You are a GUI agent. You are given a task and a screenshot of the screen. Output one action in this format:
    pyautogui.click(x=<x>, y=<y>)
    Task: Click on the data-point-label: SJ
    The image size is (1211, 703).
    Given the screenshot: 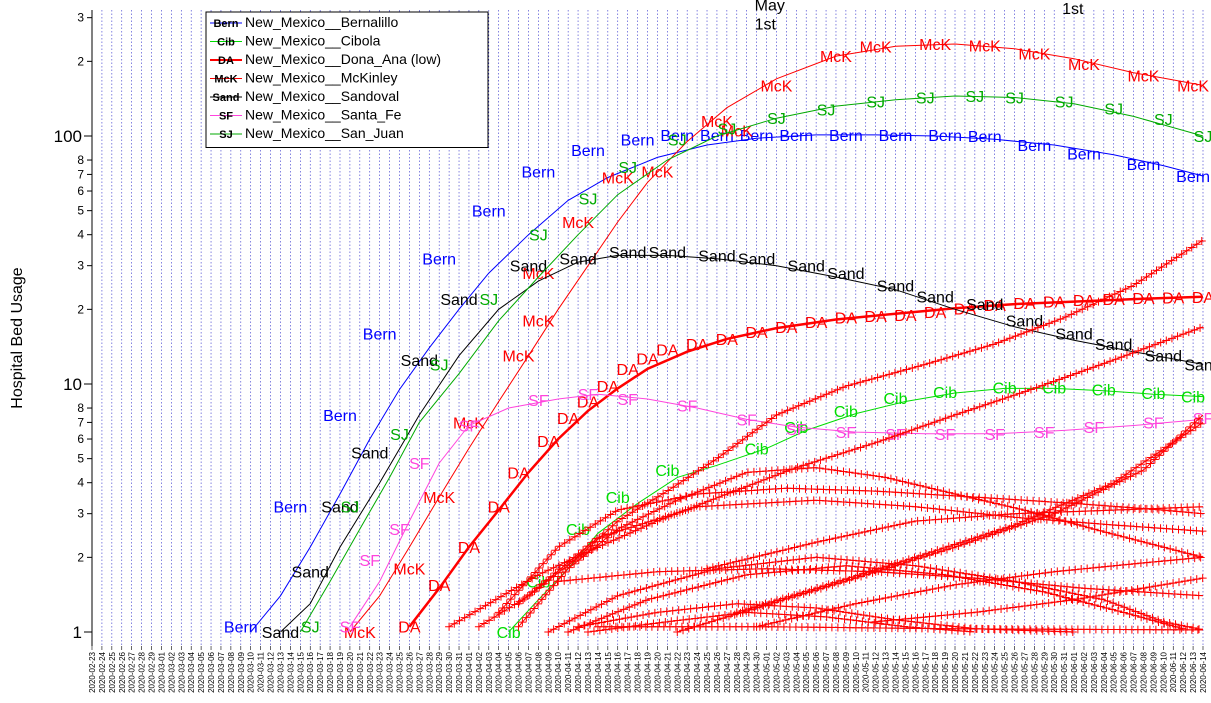 What is the action you would take?
    pyautogui.click(x=627, y=168)
    